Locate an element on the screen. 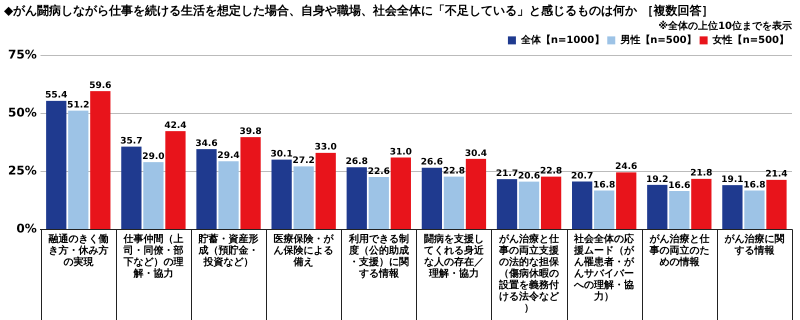 The width and height of the screenshot is (800, 320). data-label: 20.6 is located at coordinates (529, 177).